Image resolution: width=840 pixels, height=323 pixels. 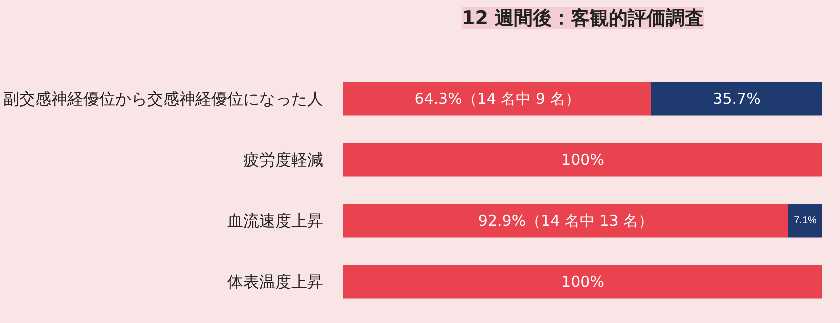 I want to click on data-label: 35.7%, so click(x=737, y=99).